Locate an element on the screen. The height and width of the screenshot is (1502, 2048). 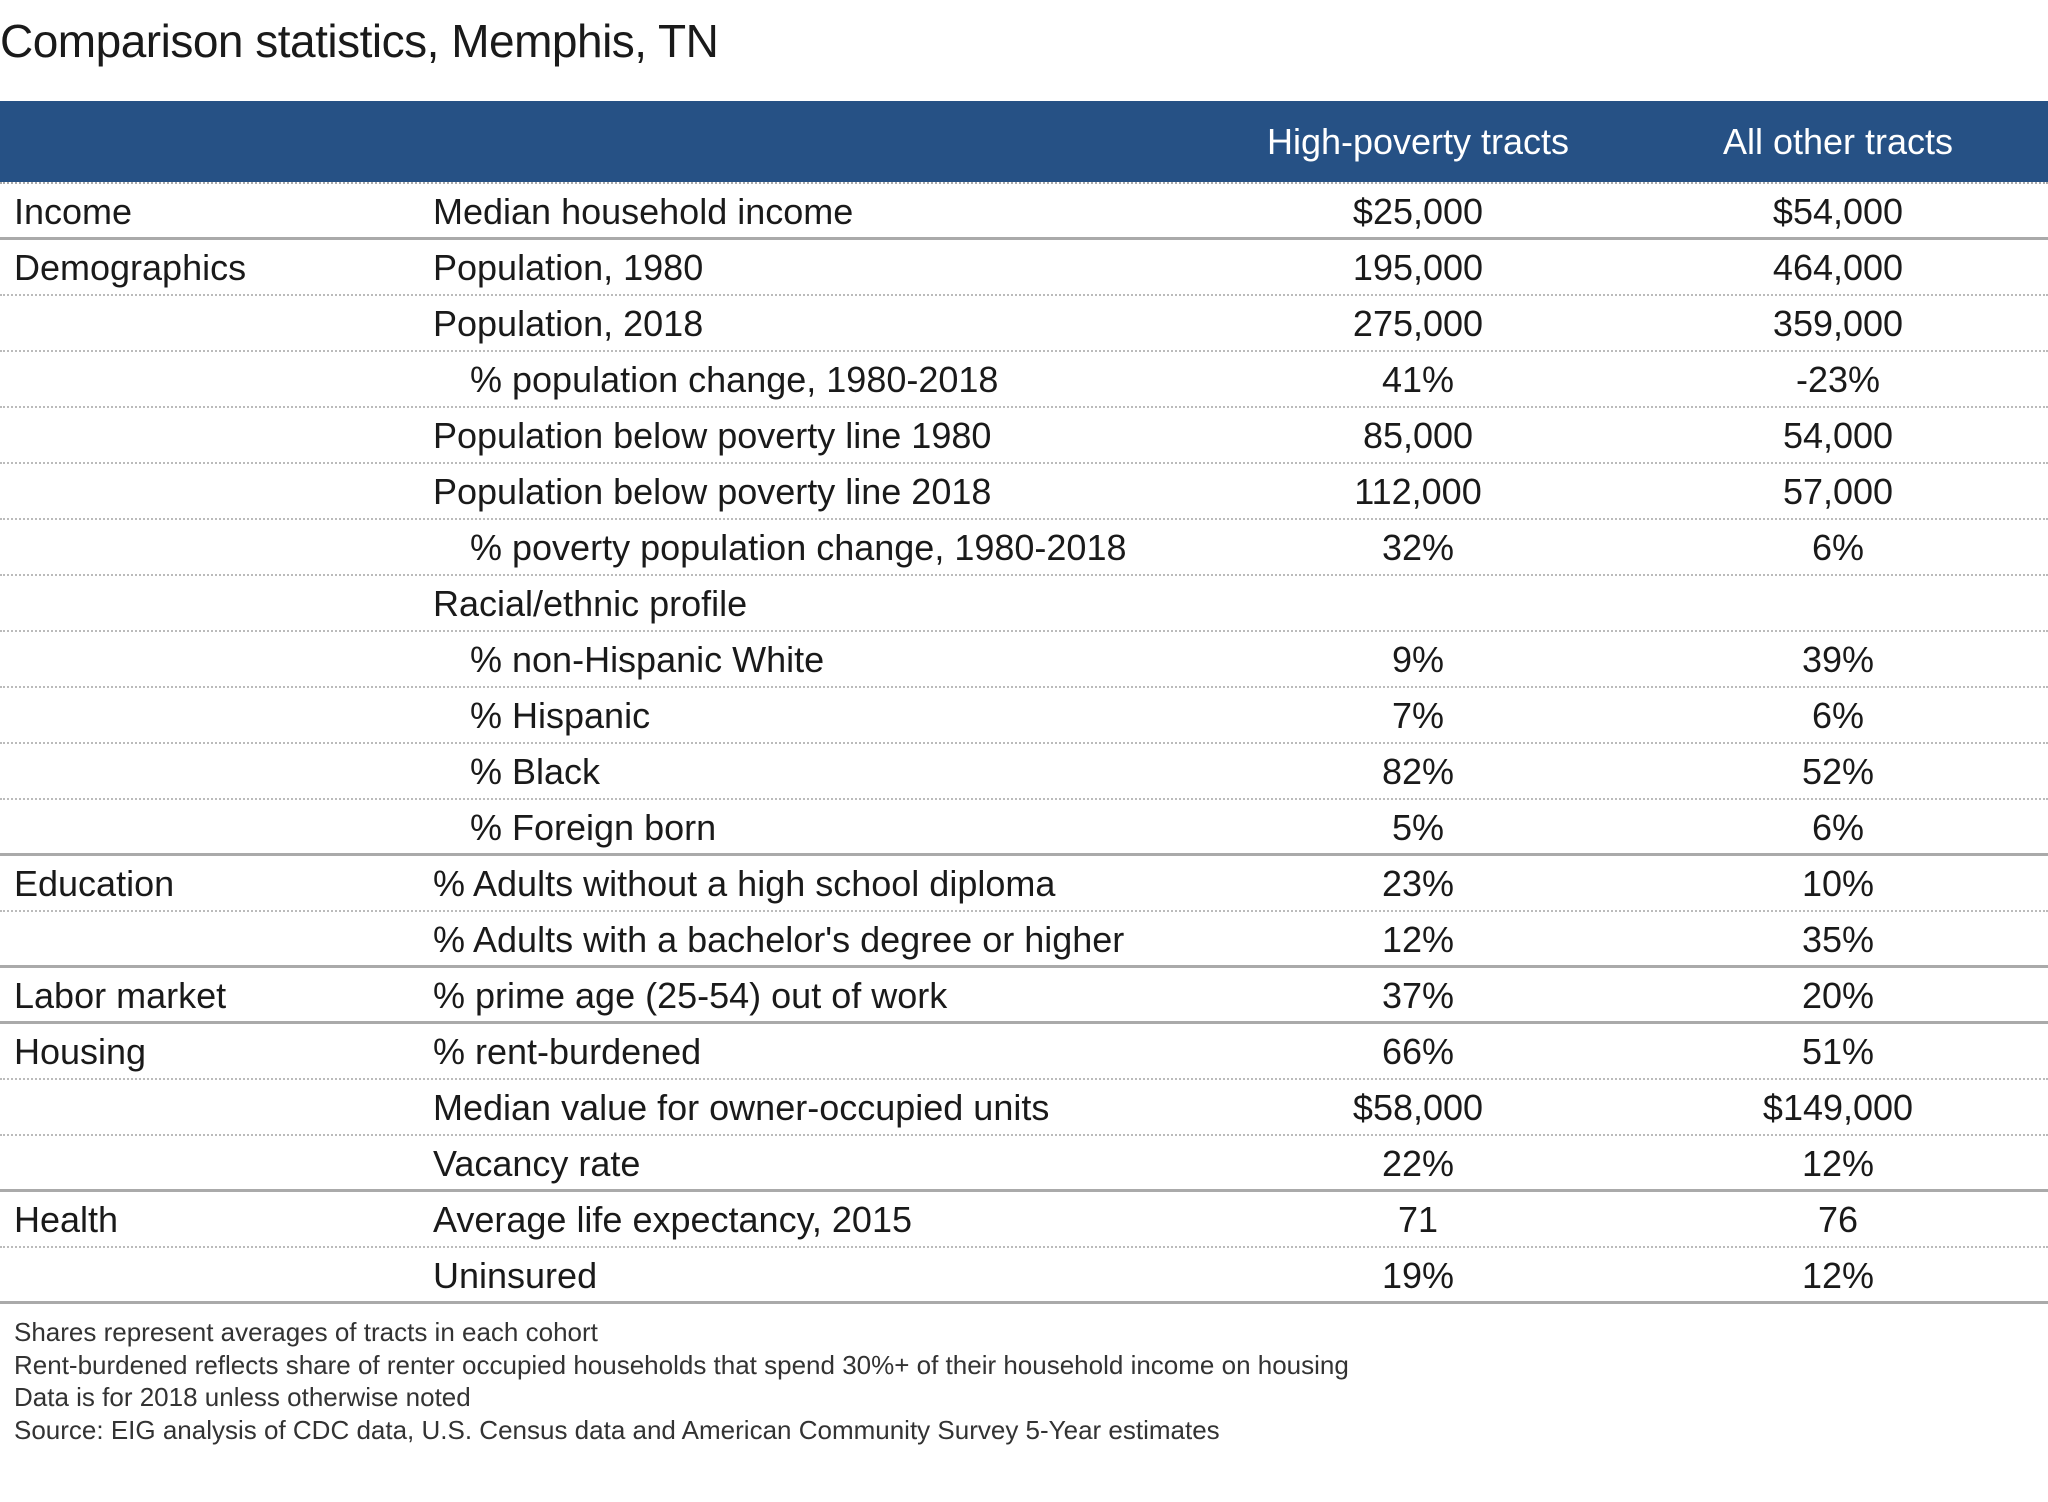
table-row: Health Average life expectancy, 2015 71 76 is located at coordinates (1024, 1220).